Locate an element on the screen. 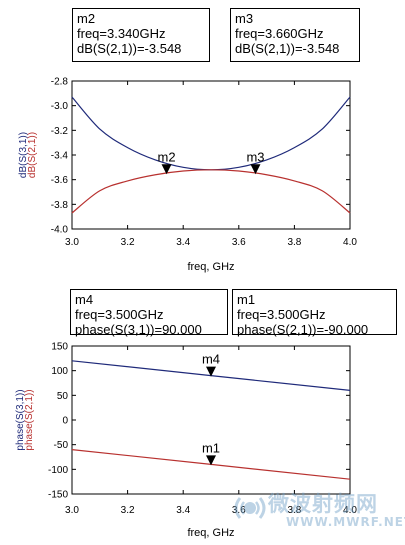  plot1-y-axis-label-1: dB(S(3,1)) is located at coordinates (23, 155).